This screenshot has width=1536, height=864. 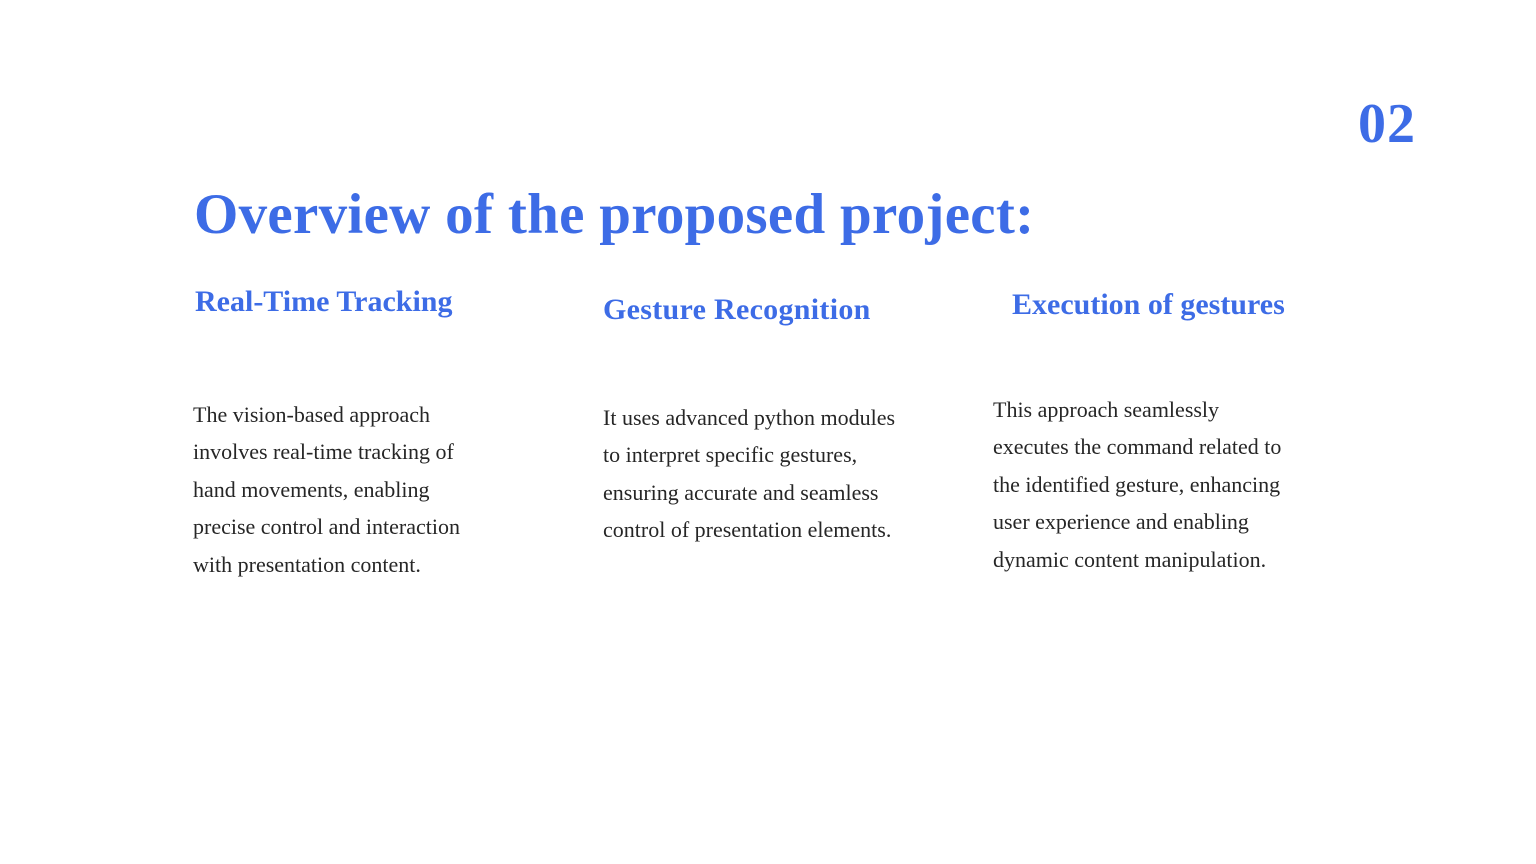 I want to click on column-heading-gesture-recognition: Gesture Recognition, so click(x=737, y=309).